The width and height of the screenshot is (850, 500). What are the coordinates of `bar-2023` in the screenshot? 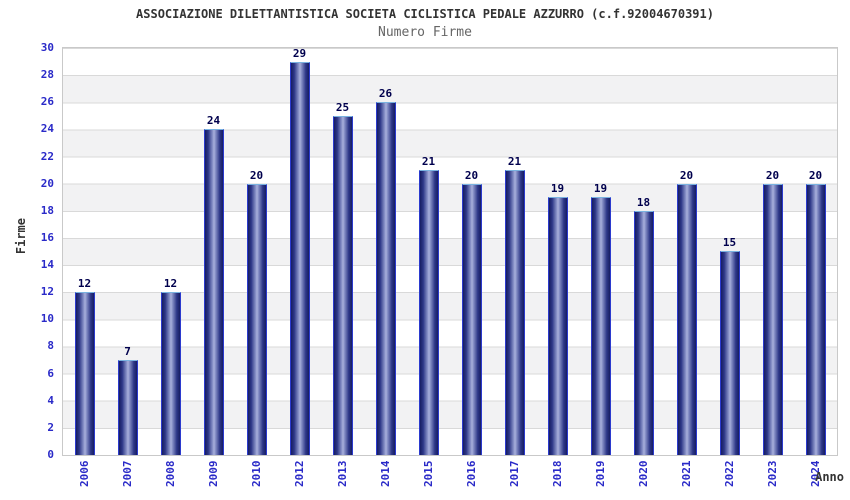 It's located at (772, 319).